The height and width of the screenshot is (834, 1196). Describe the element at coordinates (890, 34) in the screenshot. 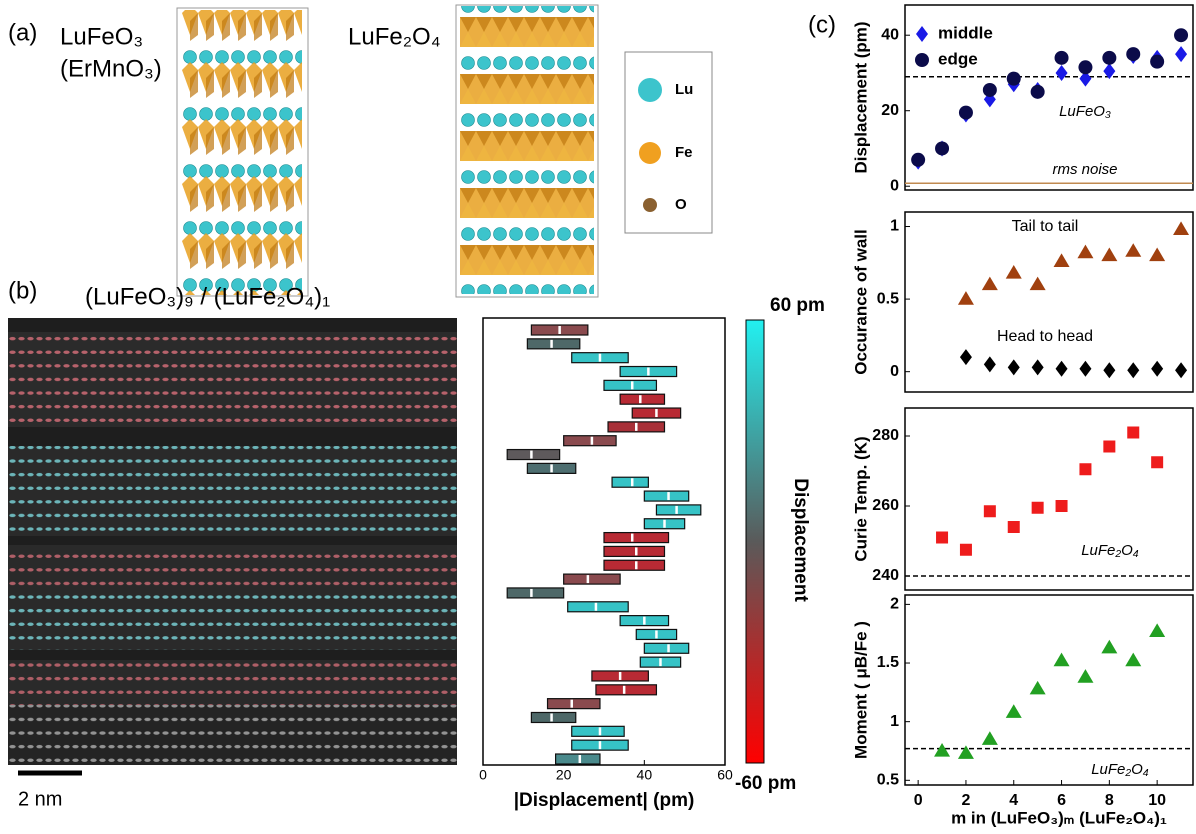

I see `y-tick-label: 40` at that location.